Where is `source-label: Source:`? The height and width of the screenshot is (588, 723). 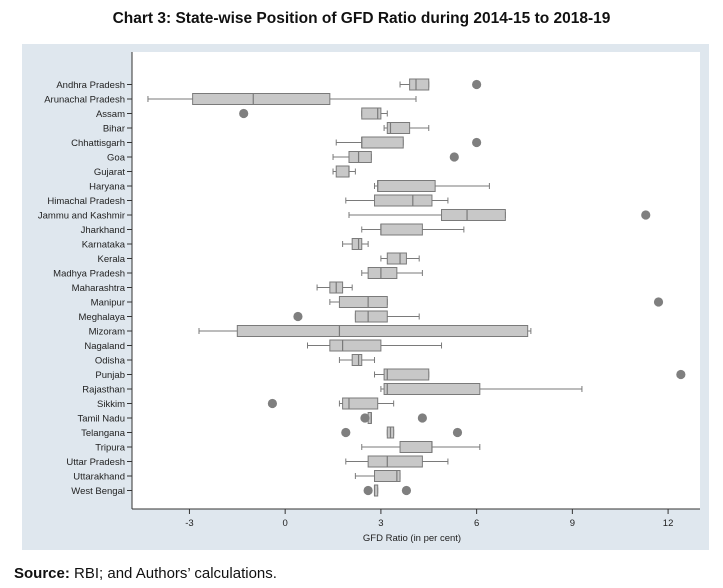
source-label: Source: is located at coordinates (42, 573).